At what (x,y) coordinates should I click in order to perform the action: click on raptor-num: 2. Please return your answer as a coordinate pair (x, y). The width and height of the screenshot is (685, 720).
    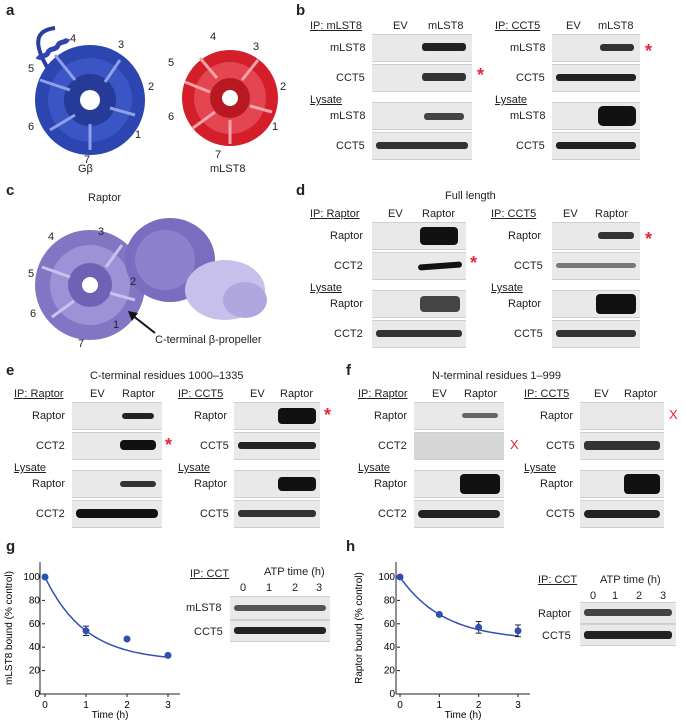
    Looking at the image, I should click on (133, 282).